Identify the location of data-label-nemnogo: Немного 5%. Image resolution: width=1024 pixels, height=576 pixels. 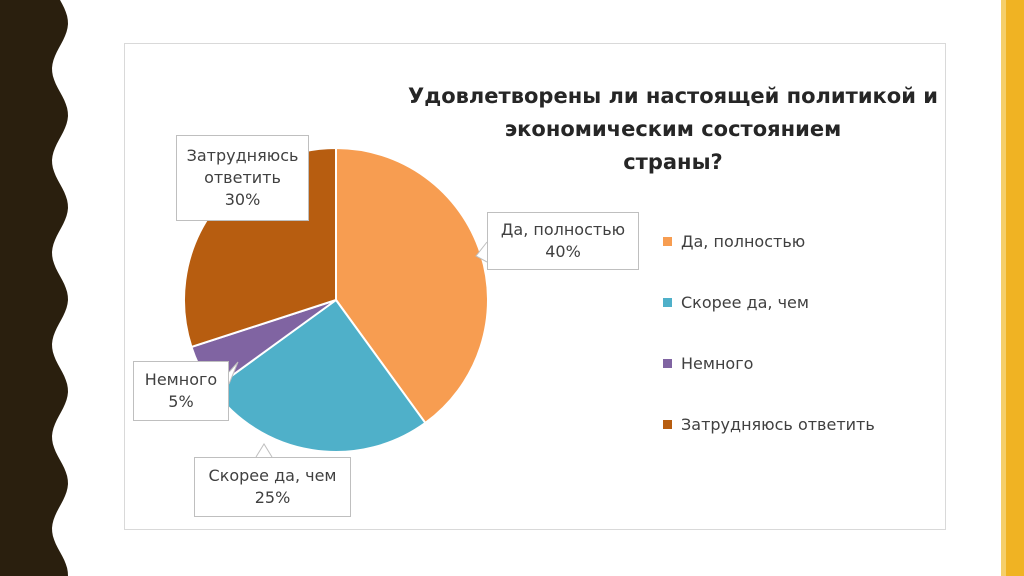
(181, 391).